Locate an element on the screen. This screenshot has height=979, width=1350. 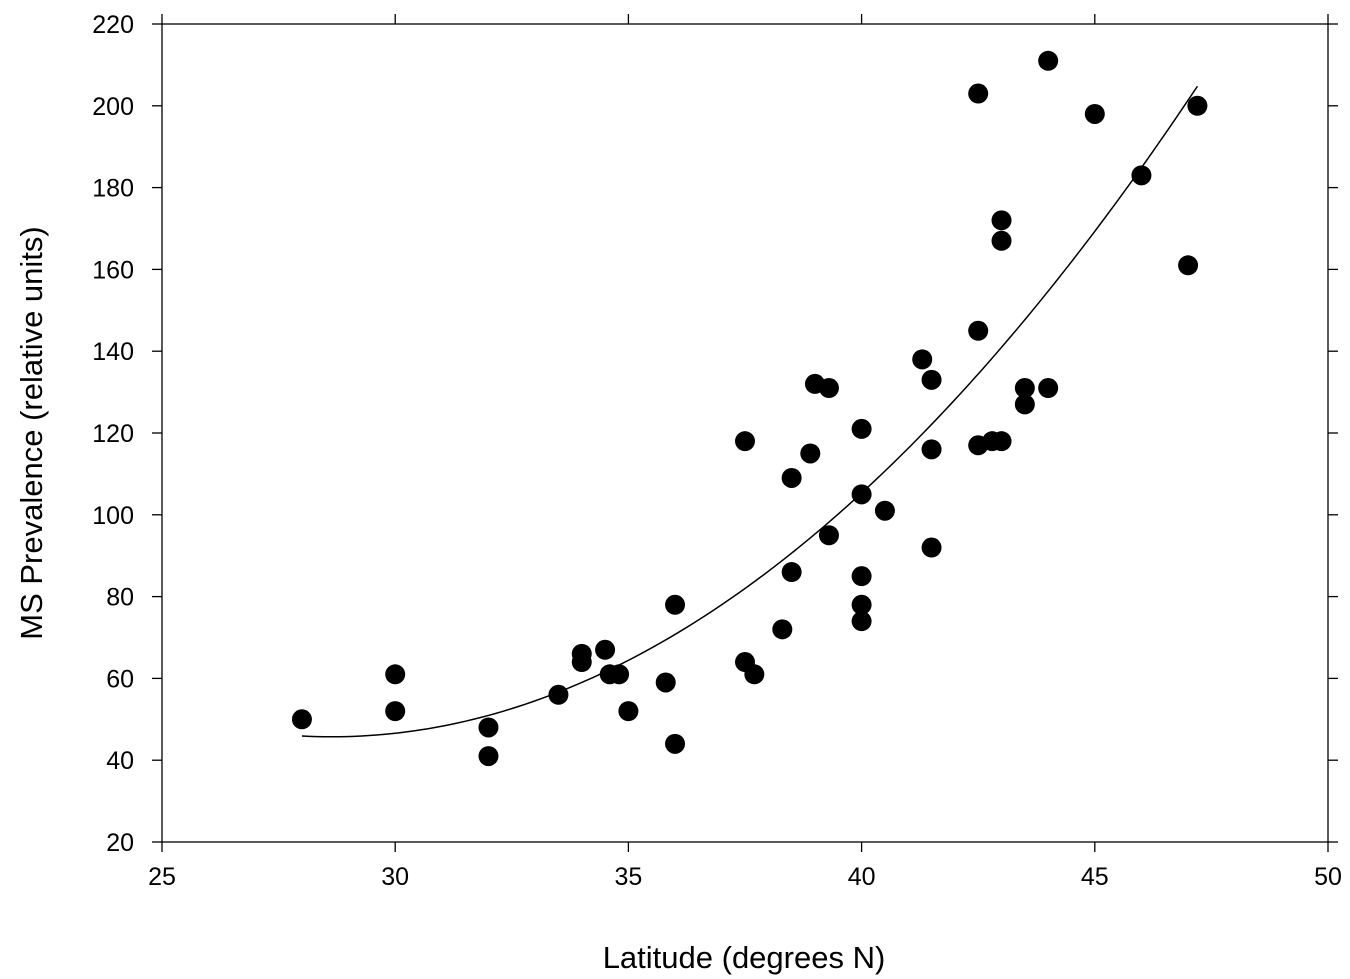
x-tick-label: 40 is located at coordinates (862, 877).